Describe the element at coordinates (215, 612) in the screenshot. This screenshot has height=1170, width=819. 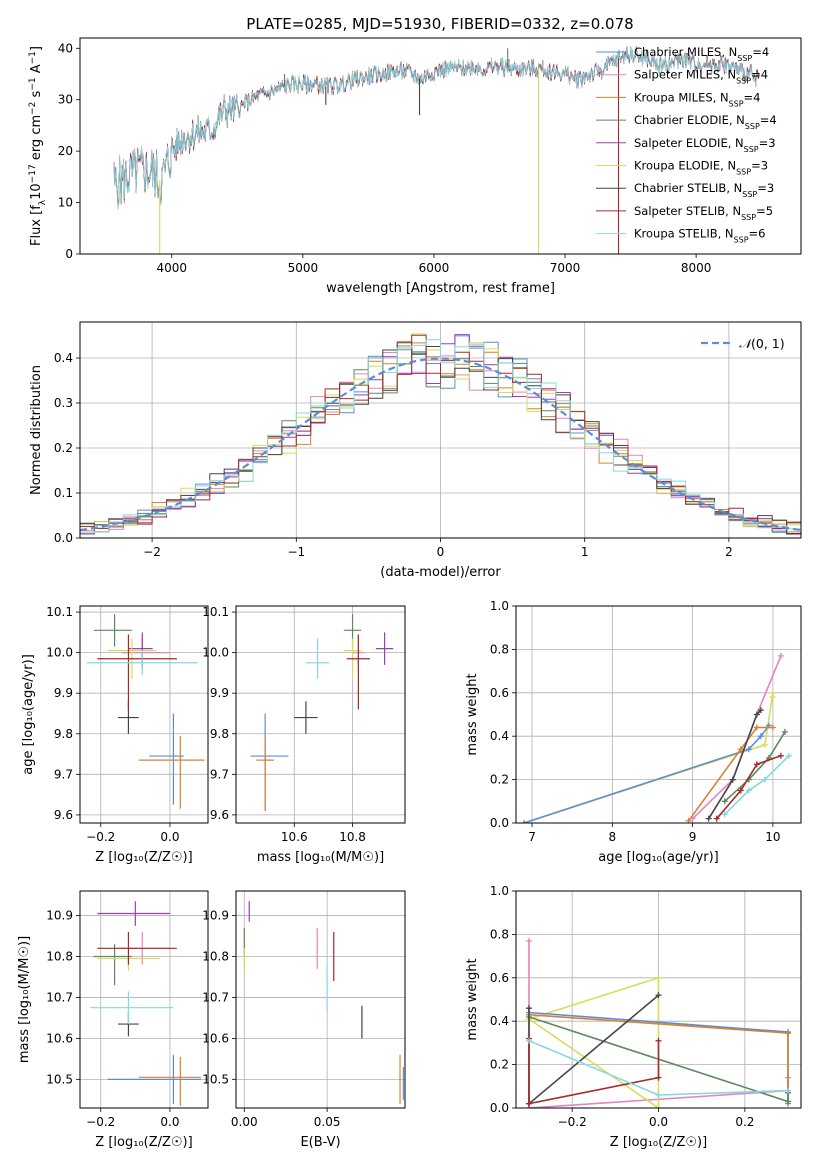
I see `y-tick-label: 10.1` at that location.